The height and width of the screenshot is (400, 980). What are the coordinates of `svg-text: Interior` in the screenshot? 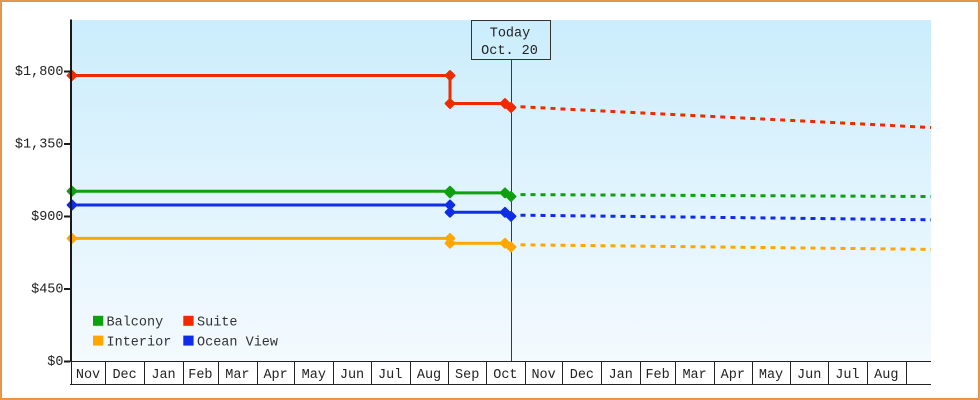 It's located at (139, 343).